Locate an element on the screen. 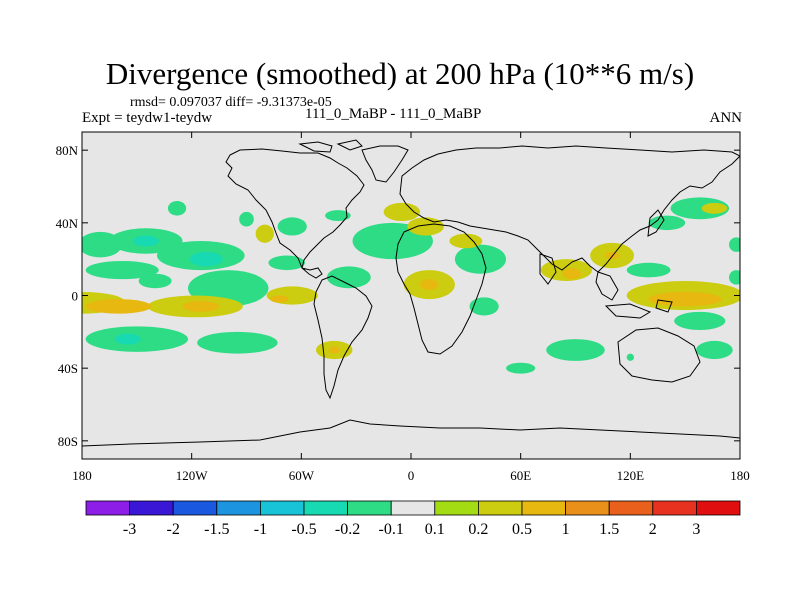  y-tick-label: 0 is located at coordinates (75, 296).